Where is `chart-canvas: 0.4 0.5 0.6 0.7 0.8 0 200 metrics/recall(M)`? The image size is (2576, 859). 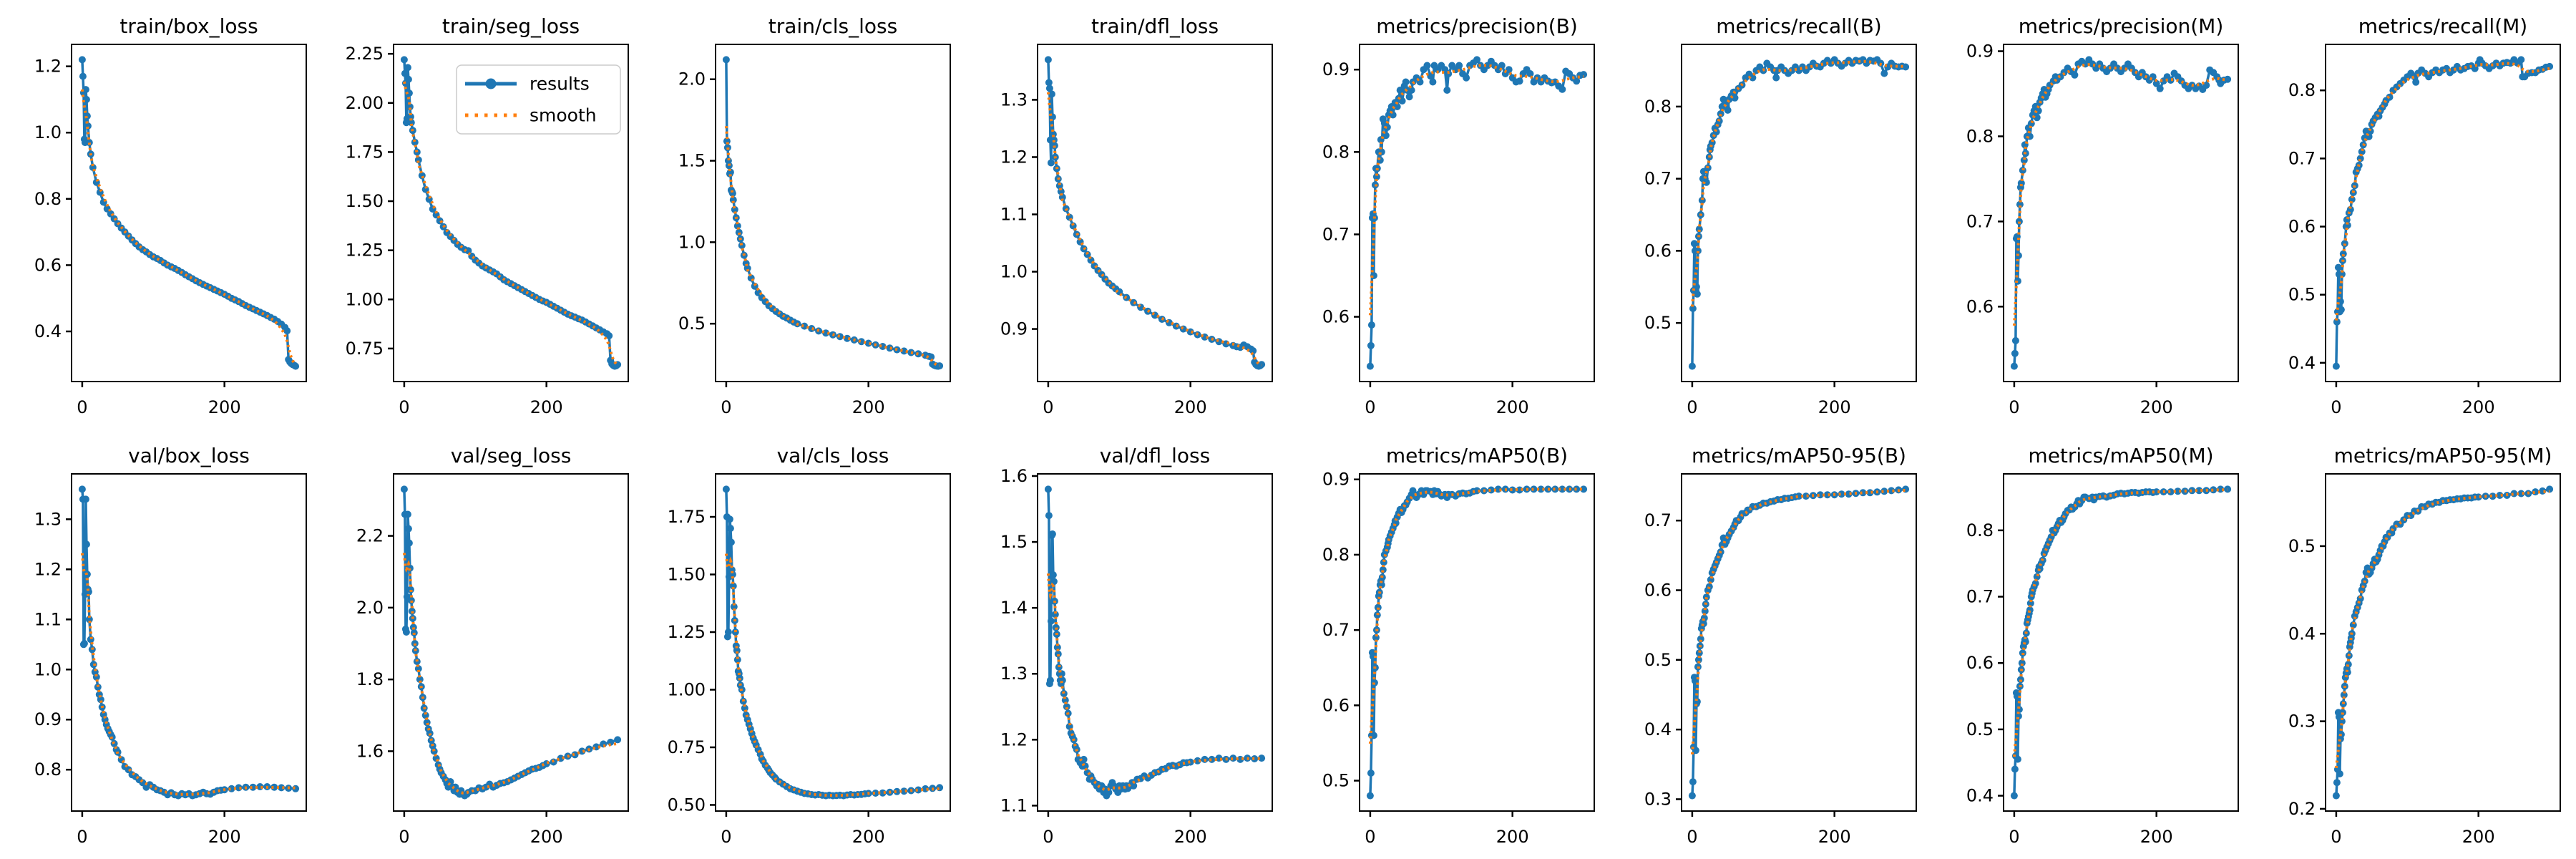 chart-canvas: 0.4 0.5 0.6 0.7 0.8 0 200 metrics/recall(M) is located at coordinates (2424, 215).